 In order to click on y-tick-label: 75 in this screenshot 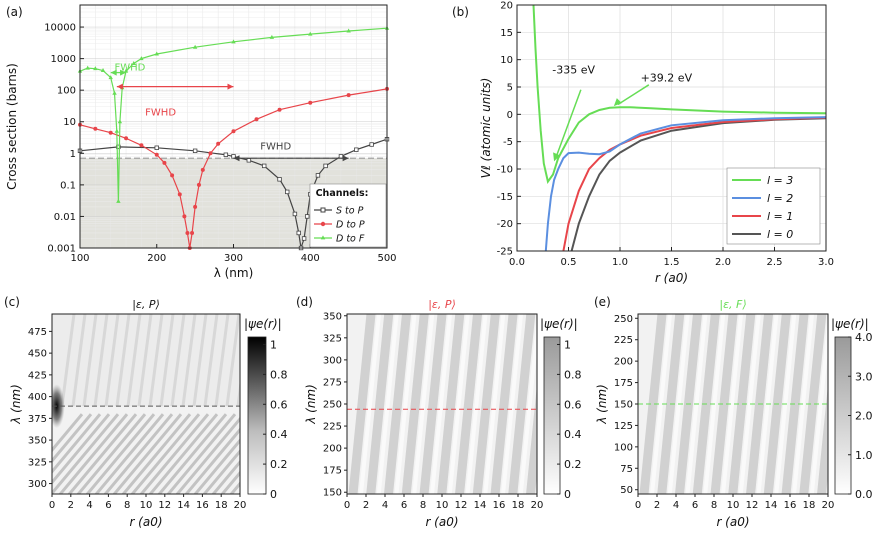, I will do `click(626, 469)`.